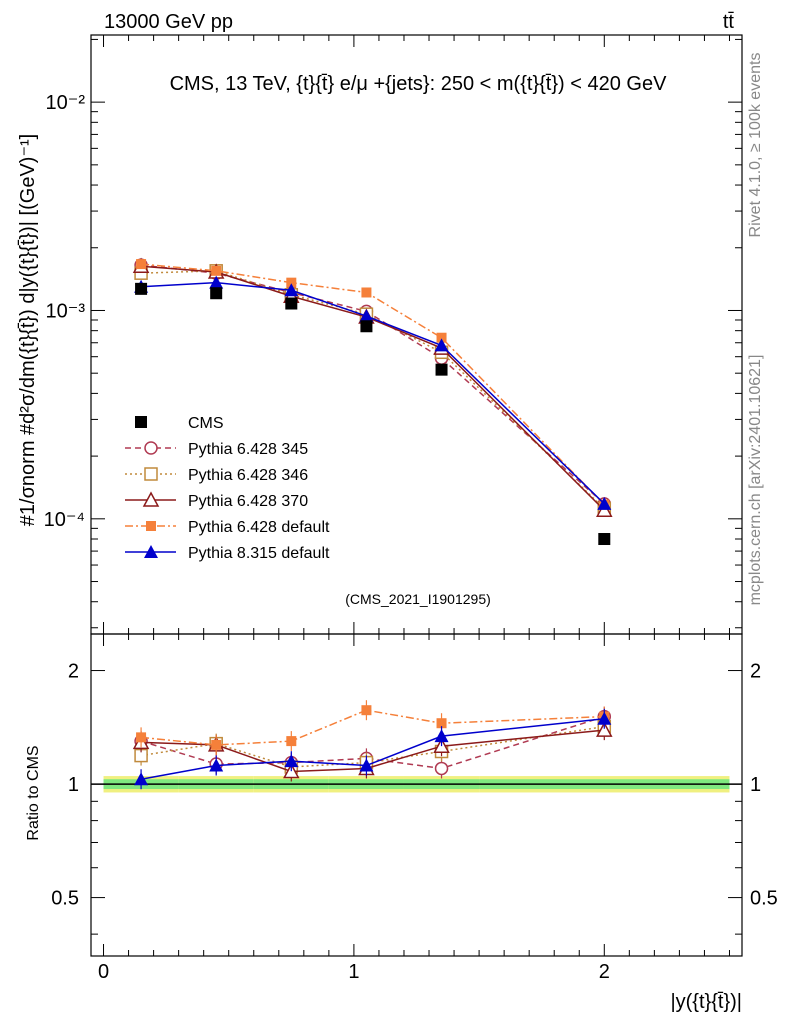  Describe the element at coordinates (729, 22) in the screenshot. I see `header-right-label: tt̄` at that location.